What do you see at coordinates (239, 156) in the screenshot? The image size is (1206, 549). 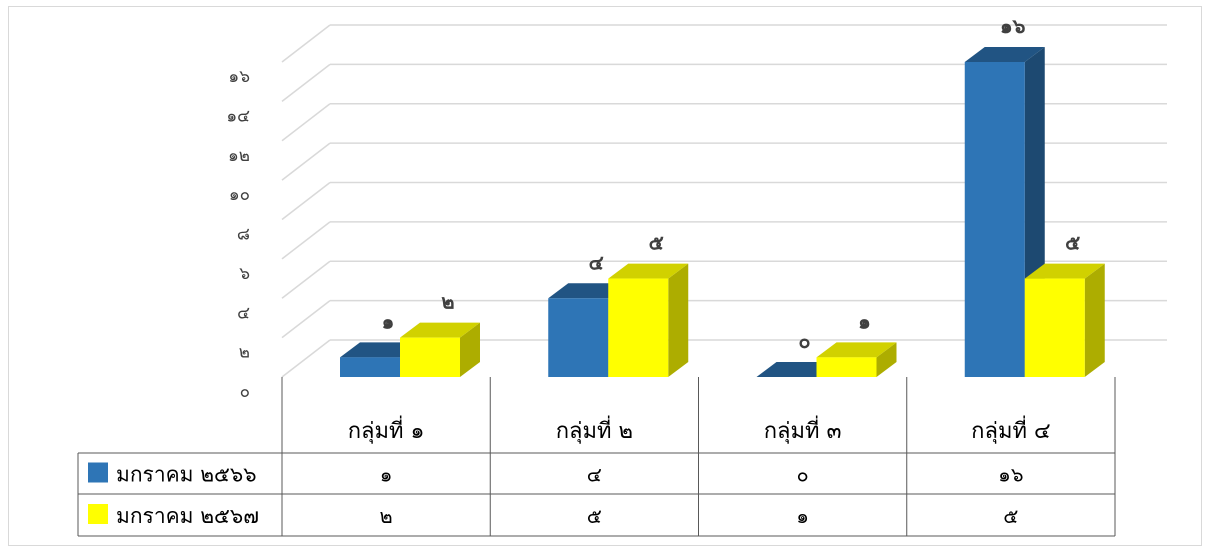 I see `y-tick-label: ๑๒` at bounding box center [239, 156].